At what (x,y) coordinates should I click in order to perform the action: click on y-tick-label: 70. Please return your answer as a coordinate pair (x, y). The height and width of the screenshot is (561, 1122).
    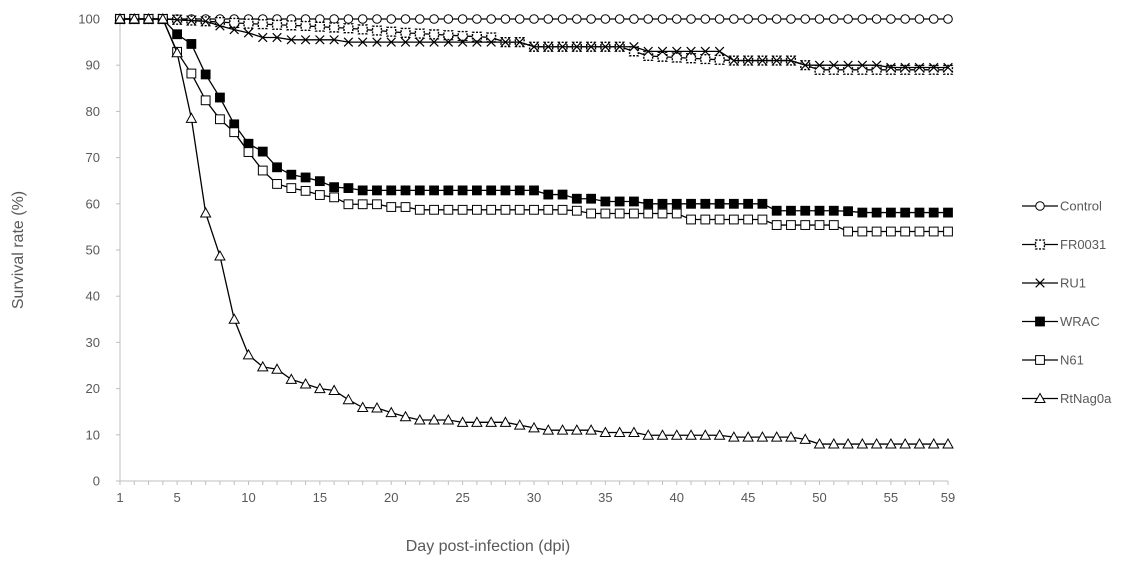
    Looking at the image, I should click on (93, 157).